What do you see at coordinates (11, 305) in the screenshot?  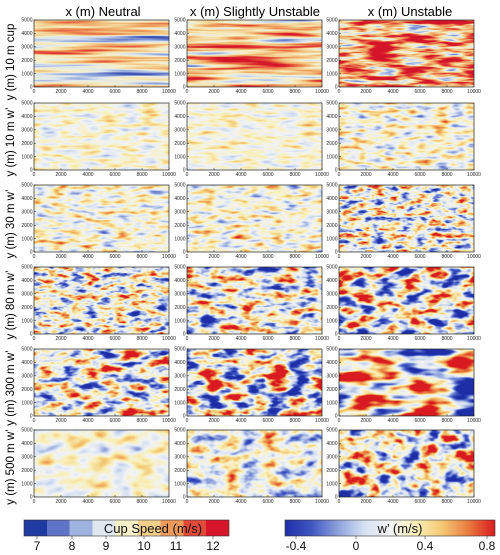 I see `row-label-80m-w: y (m) 80 m w’` at bounding box center [11, 305].